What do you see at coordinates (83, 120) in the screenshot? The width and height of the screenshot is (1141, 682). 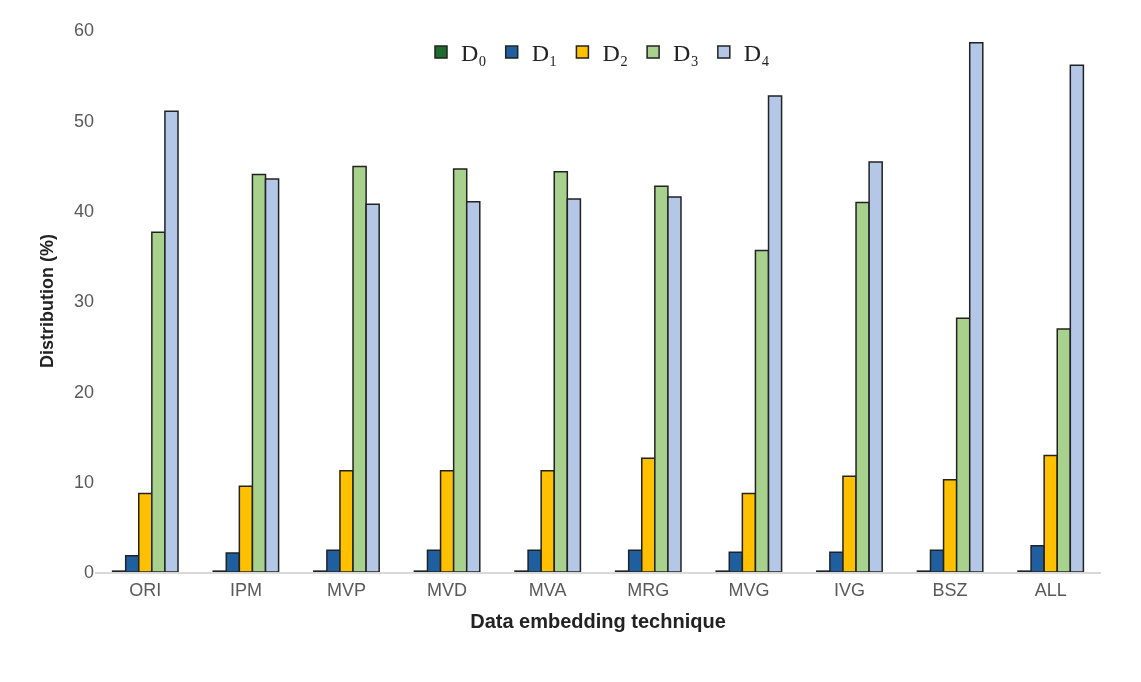 I see `y-tick-label: 50` at bounding box center [83, 120].